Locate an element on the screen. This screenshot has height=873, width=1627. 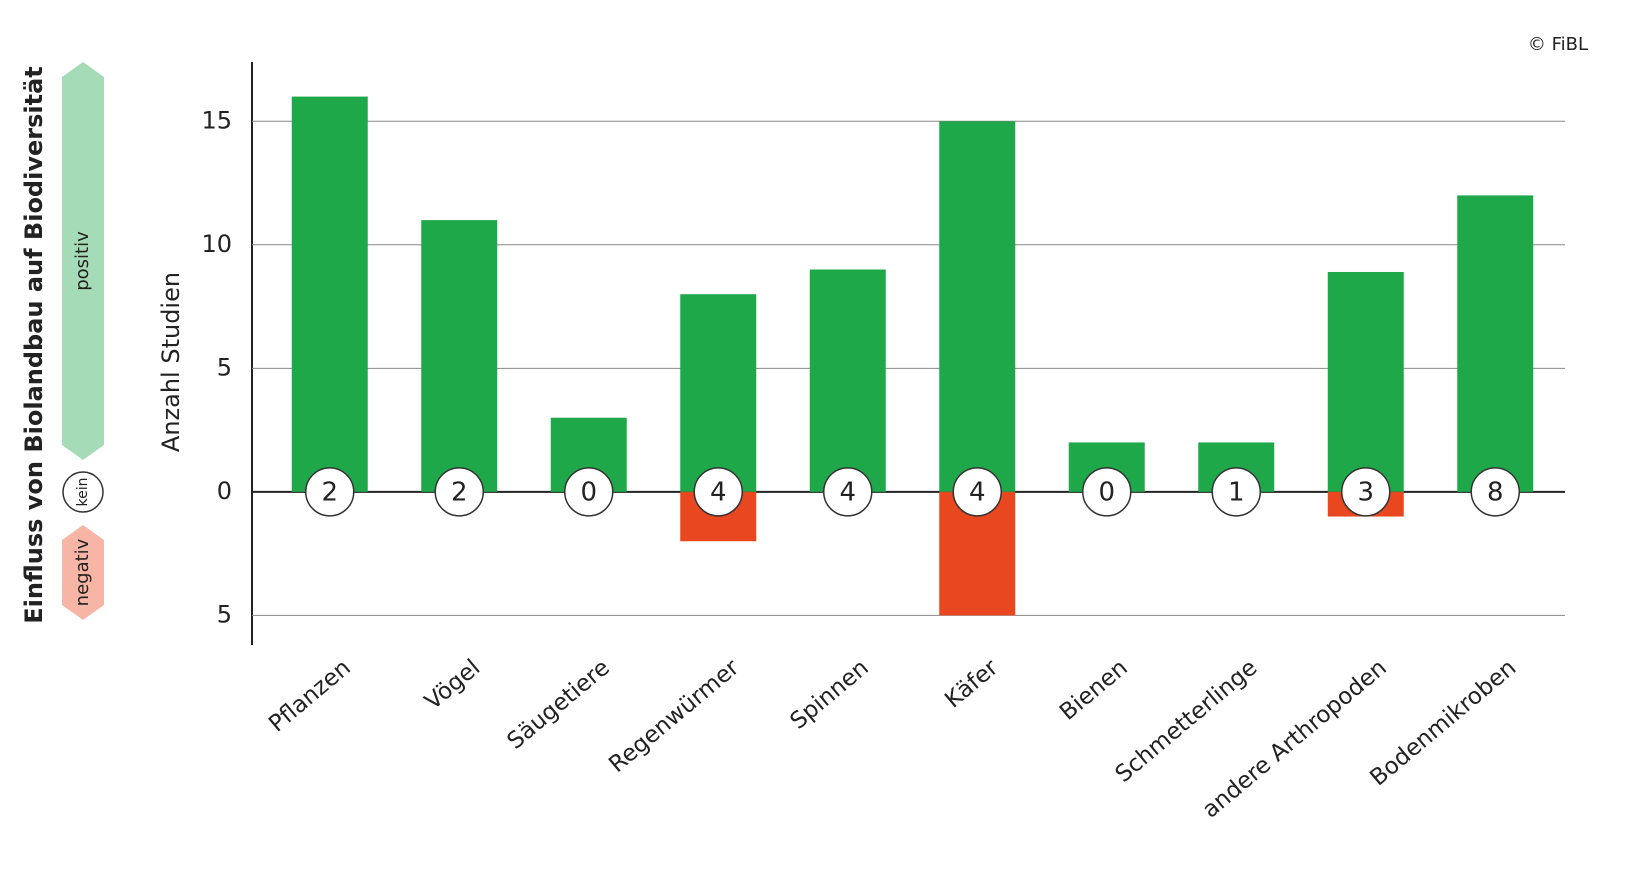
legend-circle is located at coordinates (83, 492).